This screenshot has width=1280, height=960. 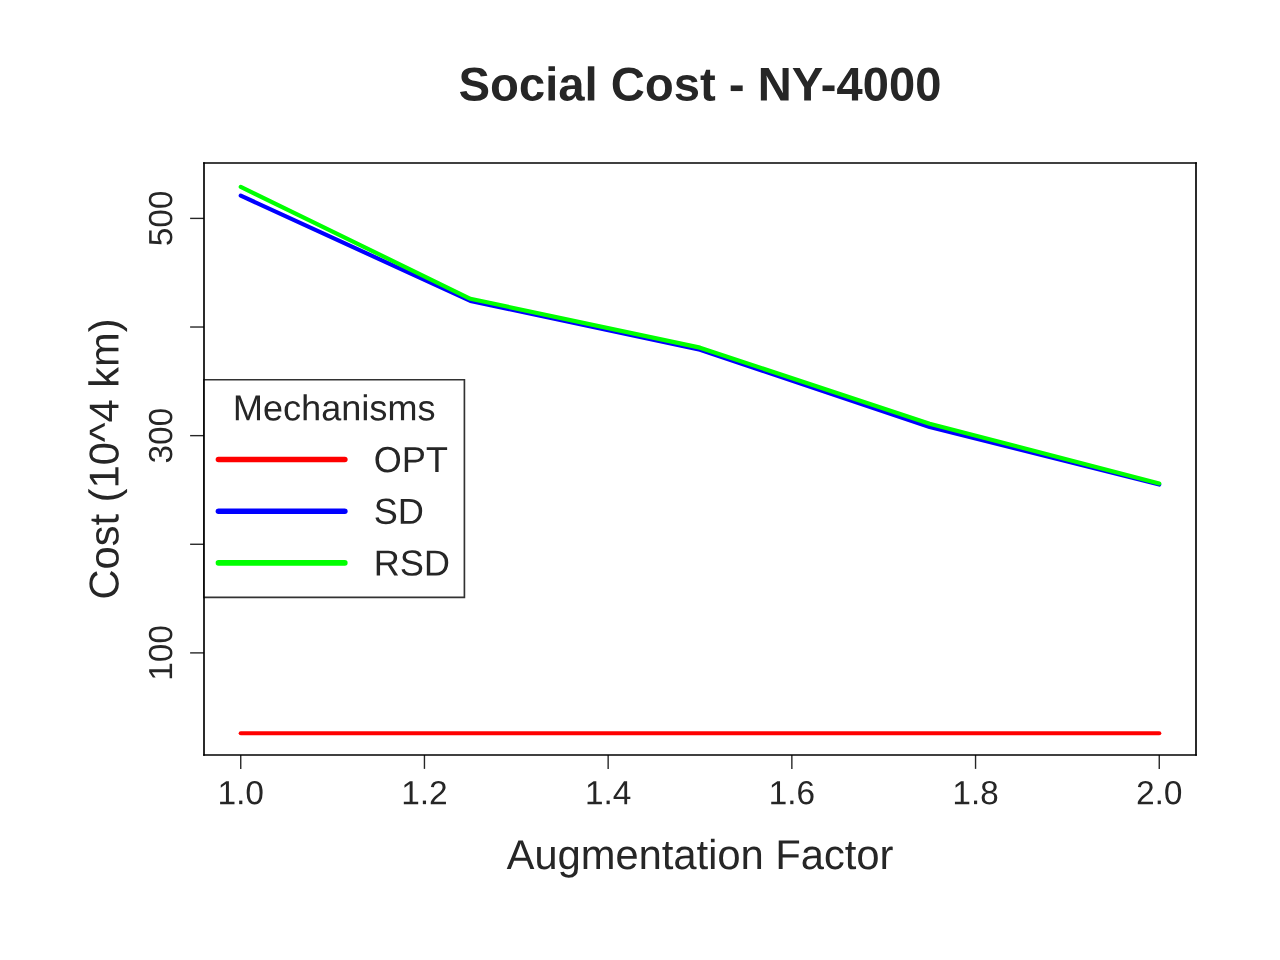 I want to click on x-axis-title: Augmentation Factor, so click(x=699, y=858).